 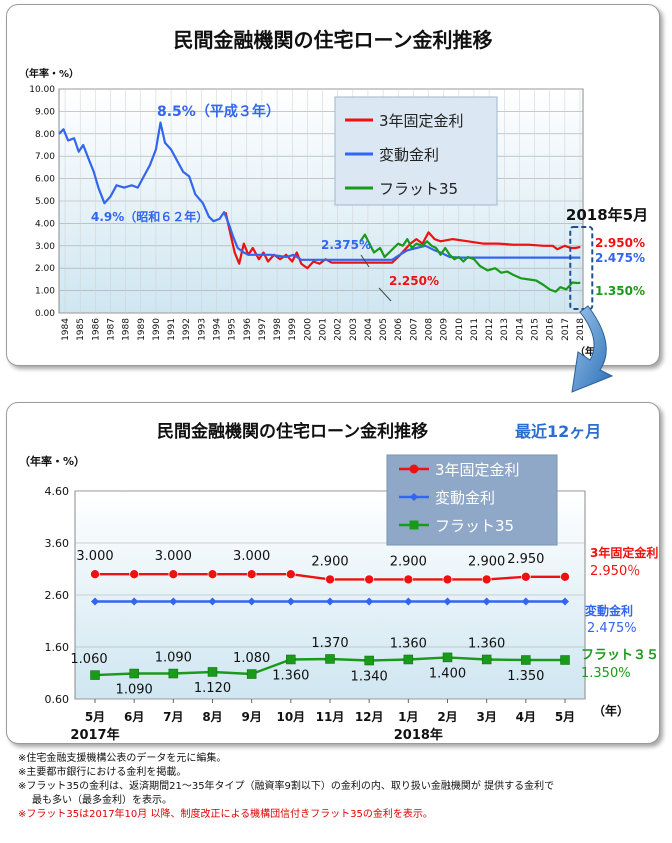 I want to click on x-tick-label: 2007, so click(x=414, y=329).